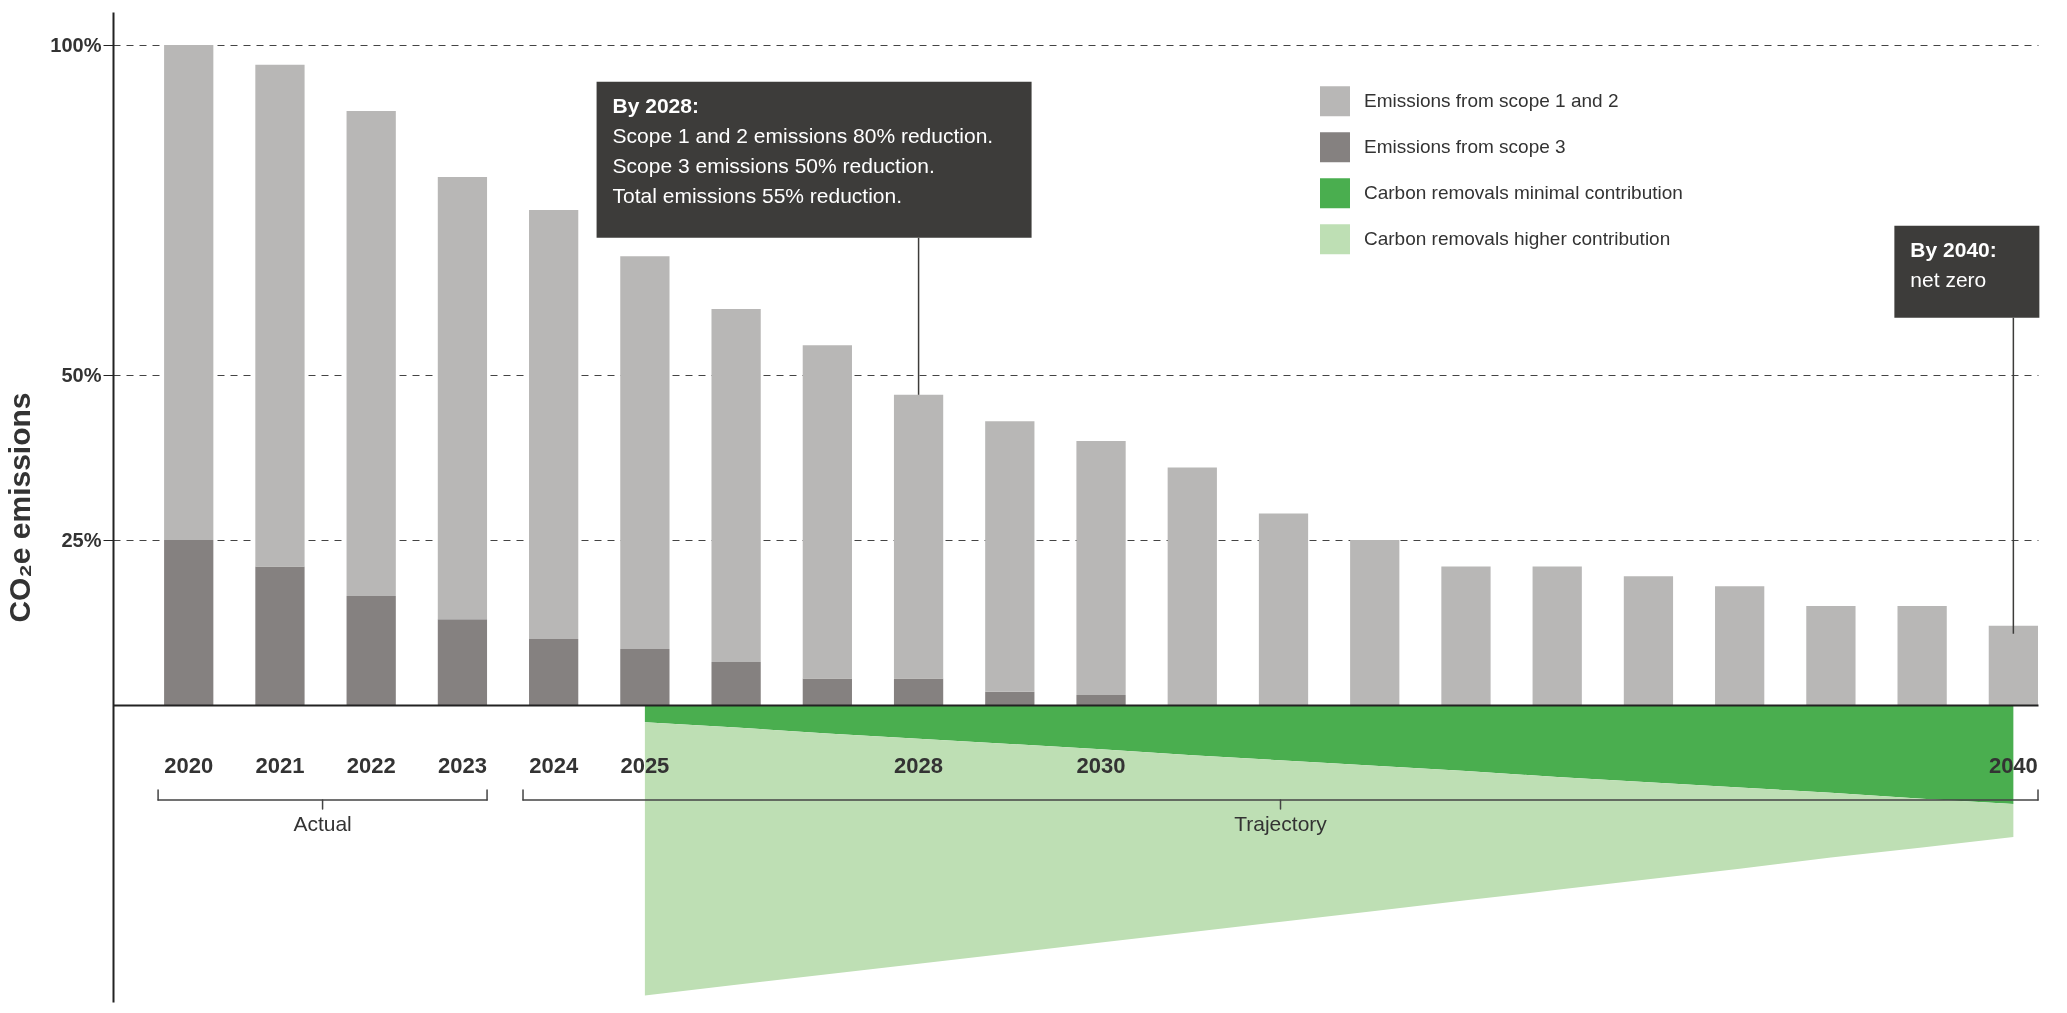 The width and height of the screenshot is (2067, 1013). I want to click on legend-label: Carbon removals minimal contribution, so click(1523, 193).